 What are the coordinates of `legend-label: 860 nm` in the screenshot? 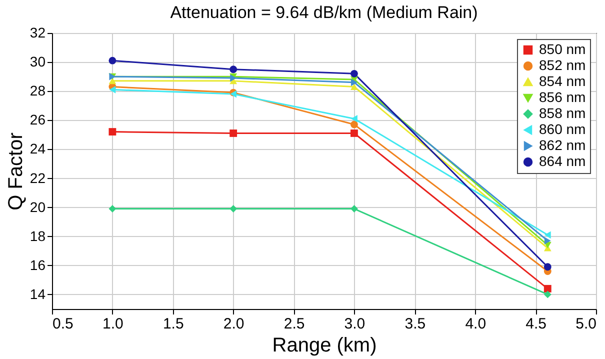 It's located at (562, 129).